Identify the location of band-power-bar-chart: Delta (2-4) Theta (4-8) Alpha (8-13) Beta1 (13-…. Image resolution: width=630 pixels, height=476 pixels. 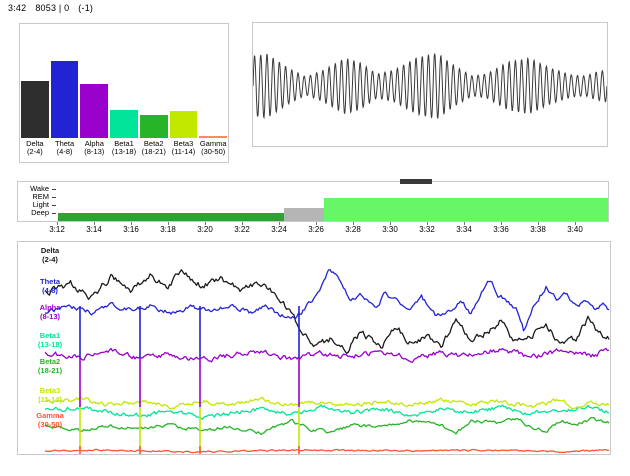
(124, 93).